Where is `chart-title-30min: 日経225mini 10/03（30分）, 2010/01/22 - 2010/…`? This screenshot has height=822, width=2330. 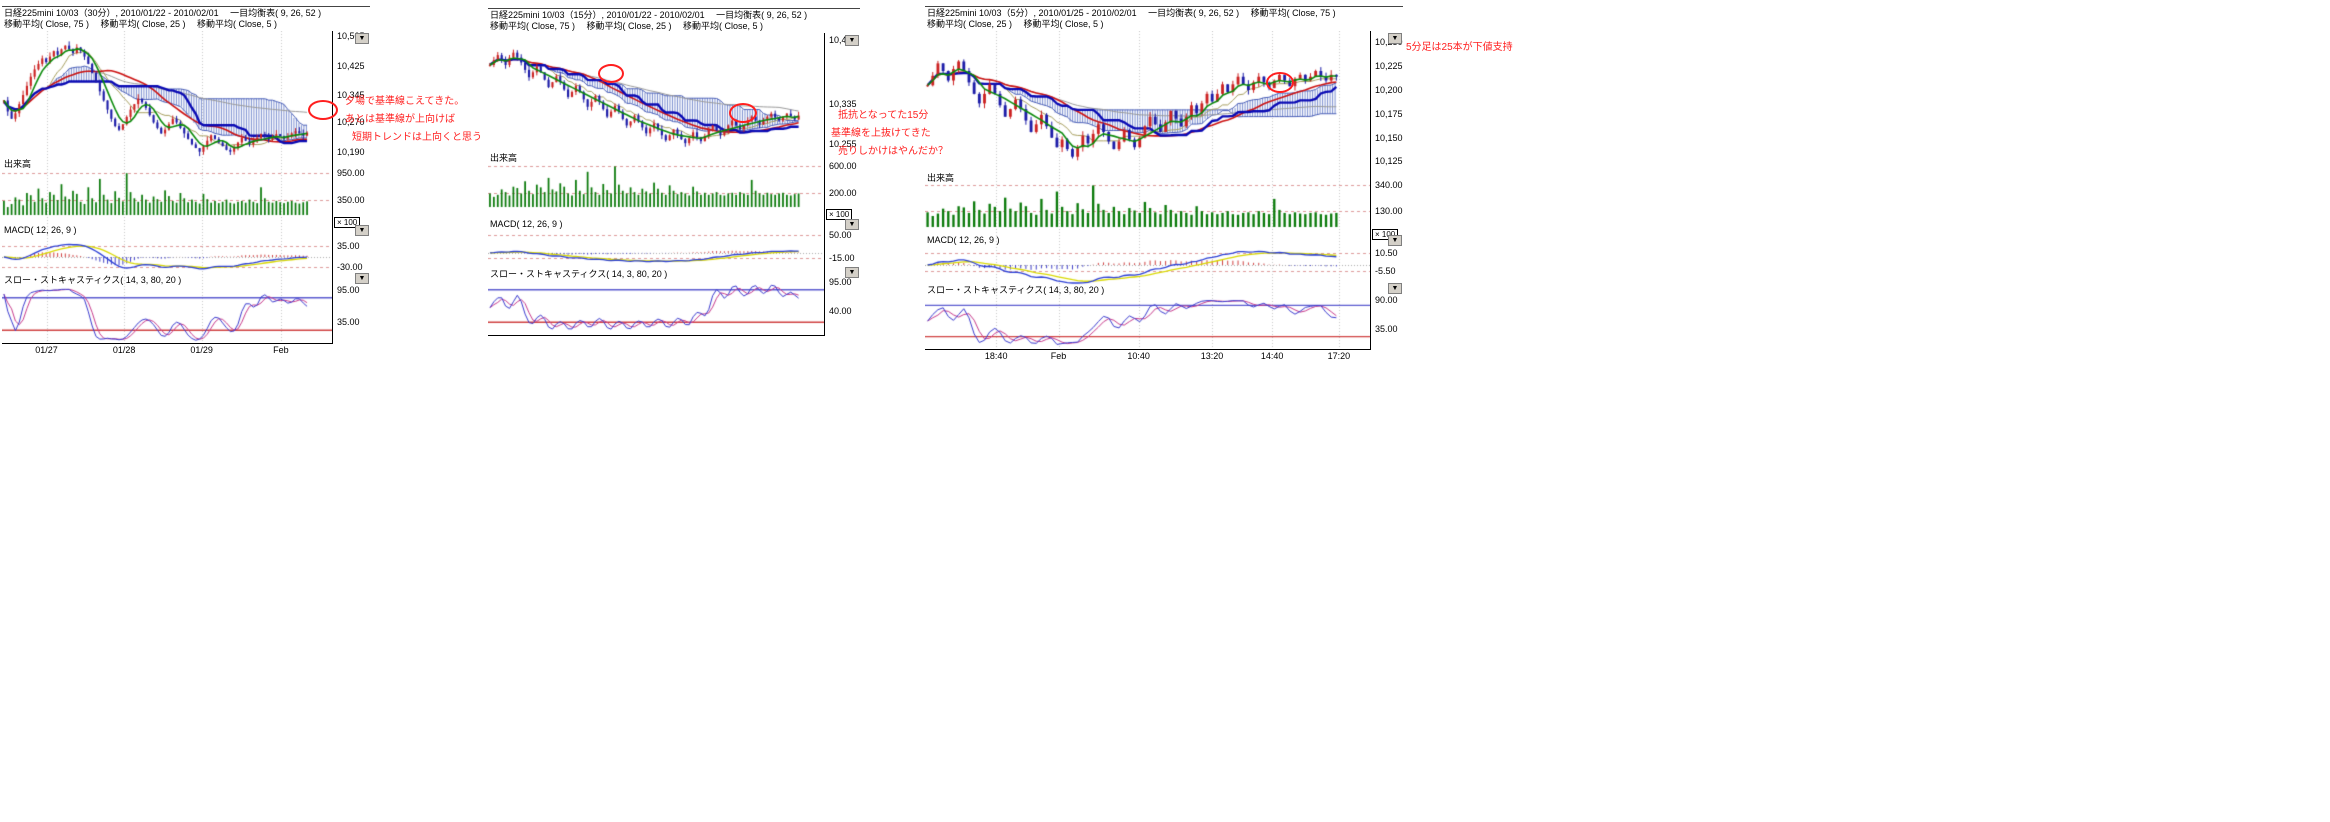 chart-title-30min: 日経225mini 10/03（30分）, 2010/01/22 - 2010/… is located at coordinates (163, 13).